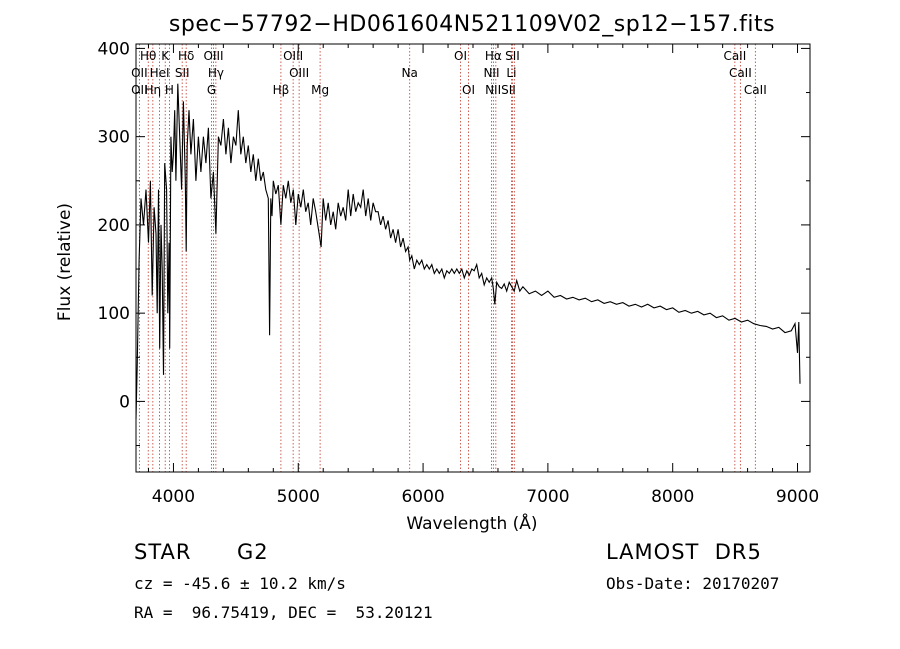 This screenshot has width=900, height=649. What do you see at coordinates (169, 90) in the screenshot?
I see `marker-label-20: H` at bounding box center [169, 90].